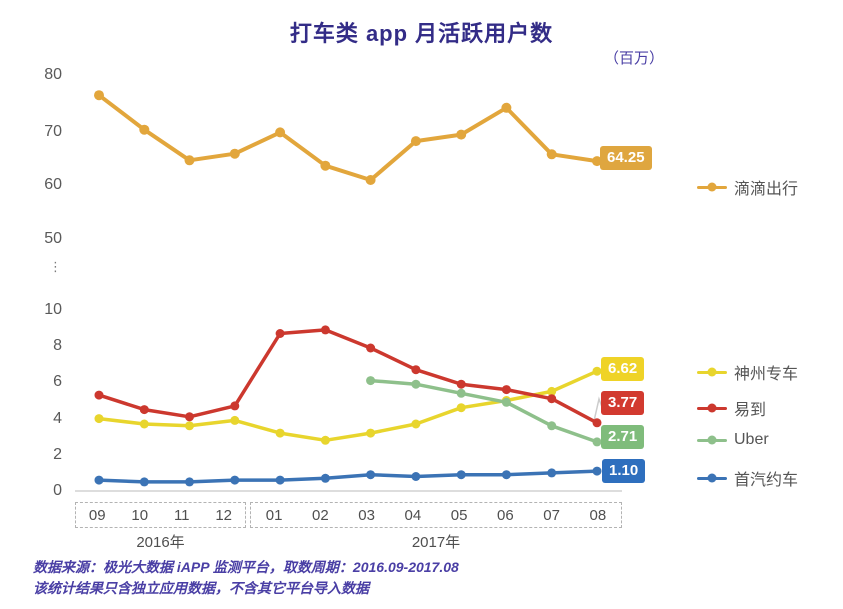  What do you see at coordinates (750, 410) in the screenshot?
I see `legend-label: 易到` at bounding box center [750, 410].